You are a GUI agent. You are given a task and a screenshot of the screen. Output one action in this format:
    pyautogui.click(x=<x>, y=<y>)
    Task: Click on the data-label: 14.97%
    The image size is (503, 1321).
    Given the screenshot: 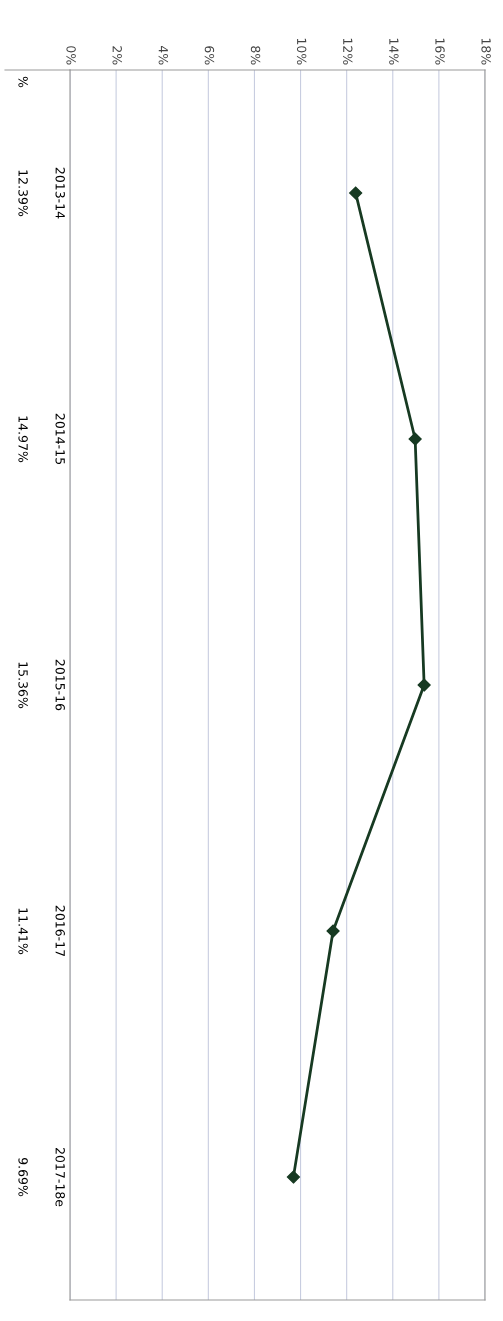 What is the action you would take?
    pyautogui.click(x=23, y=439)
    